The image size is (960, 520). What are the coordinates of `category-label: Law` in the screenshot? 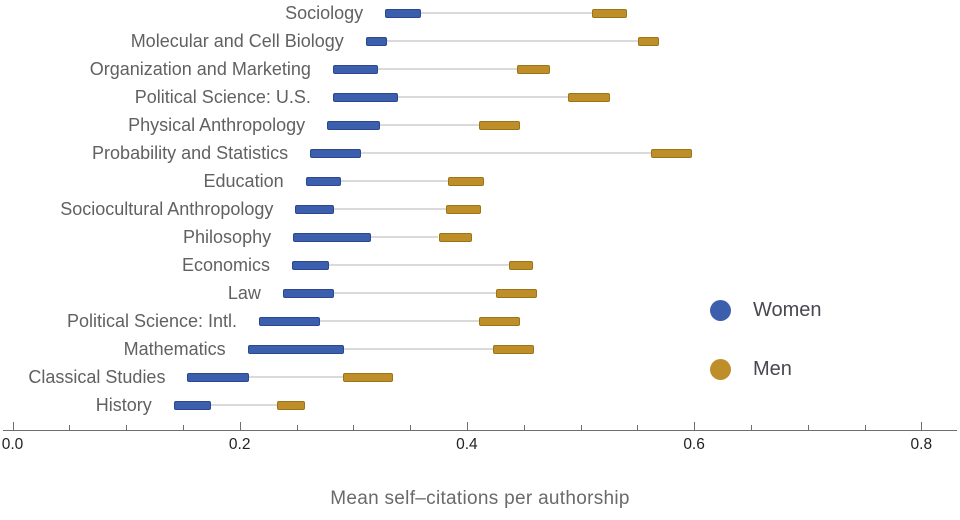 It's located at (244, 293).